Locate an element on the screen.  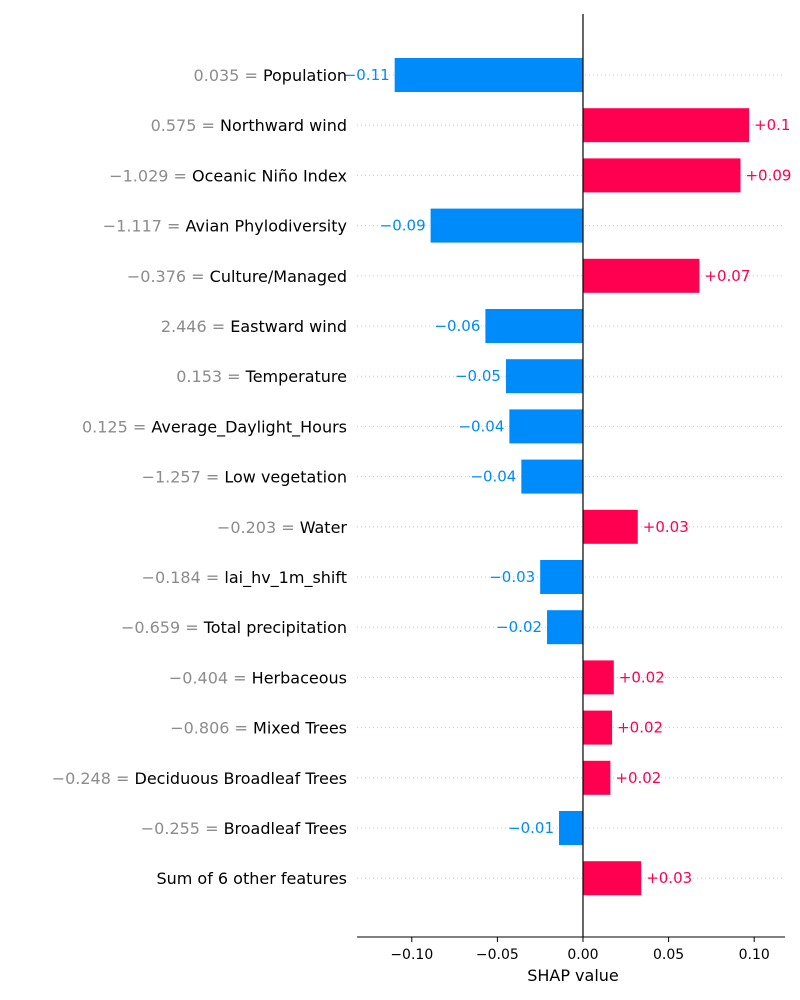
feature-value: 0.125 is located at coordinates (105, 426).